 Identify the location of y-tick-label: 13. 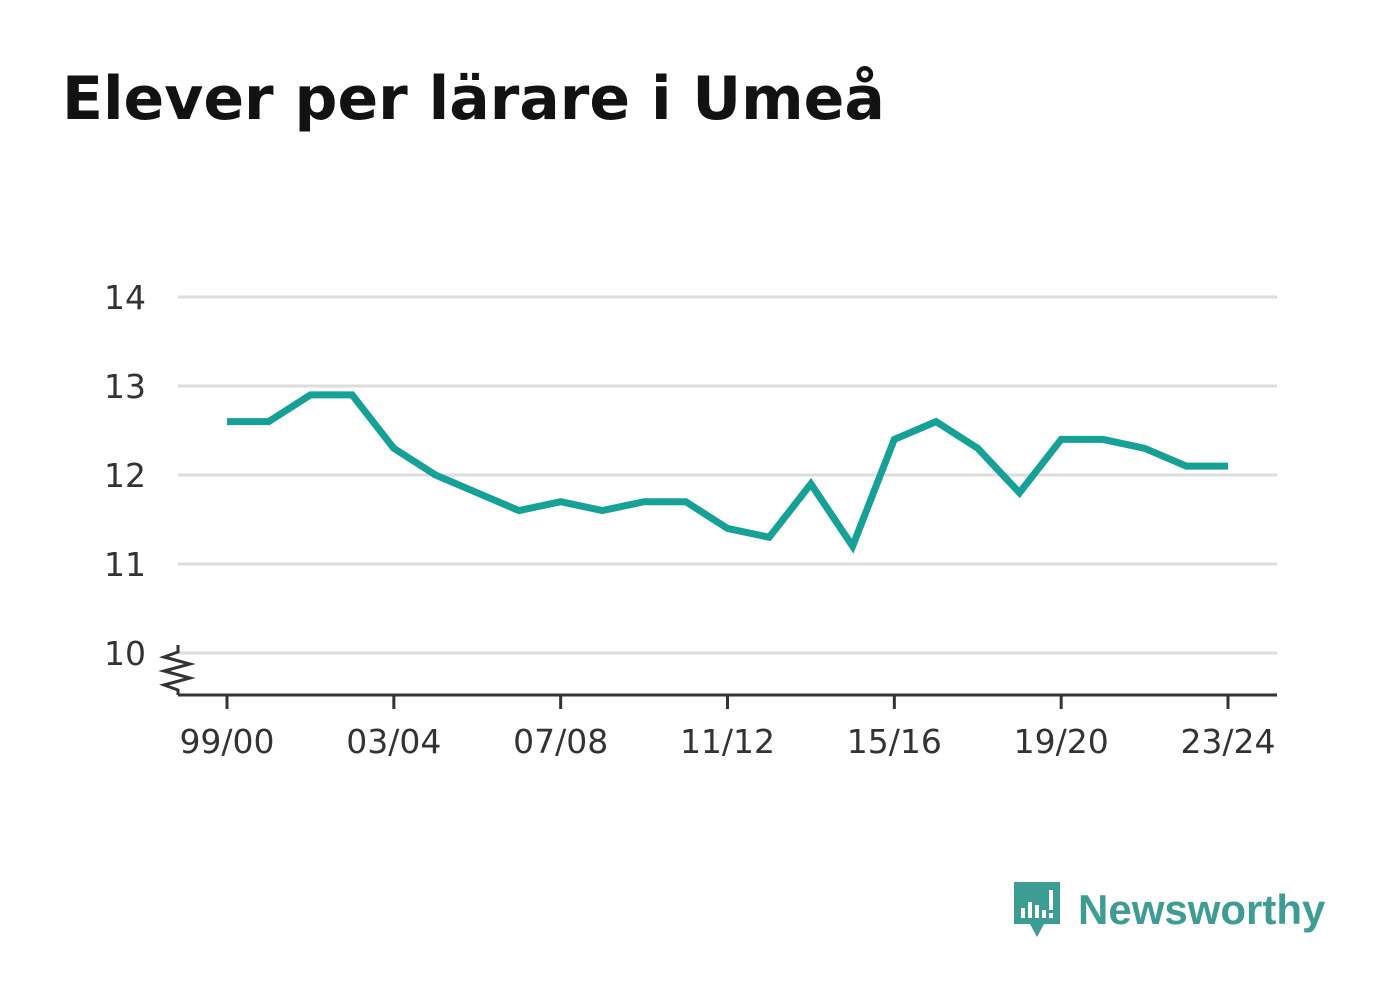
(125, 386).